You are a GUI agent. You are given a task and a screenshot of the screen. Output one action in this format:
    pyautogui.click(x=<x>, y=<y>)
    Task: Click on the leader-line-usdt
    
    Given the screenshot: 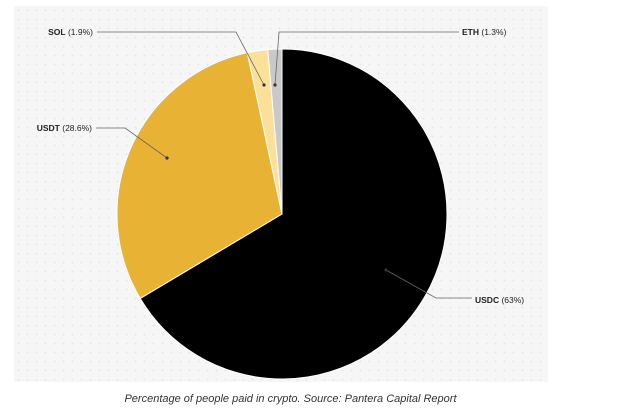 What is the action you would take?
    pyautogui.click(x=132, y=143)
    